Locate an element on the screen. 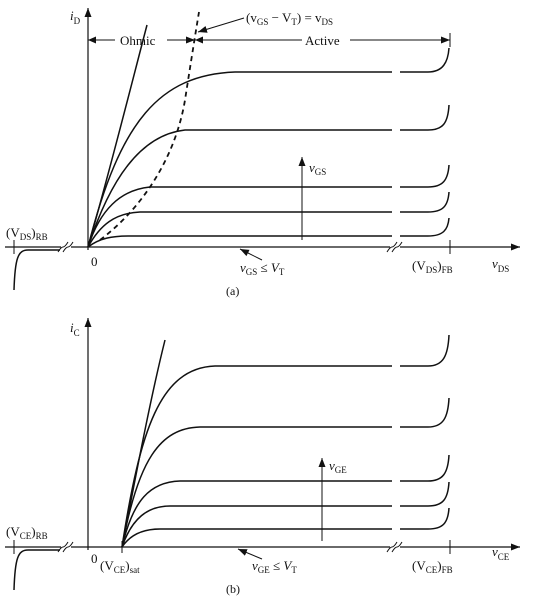 This screenshot has width=538, height=604. panel-b-reverse-breakdown-label: (VCE)RB is located at coordinates (27, 532).